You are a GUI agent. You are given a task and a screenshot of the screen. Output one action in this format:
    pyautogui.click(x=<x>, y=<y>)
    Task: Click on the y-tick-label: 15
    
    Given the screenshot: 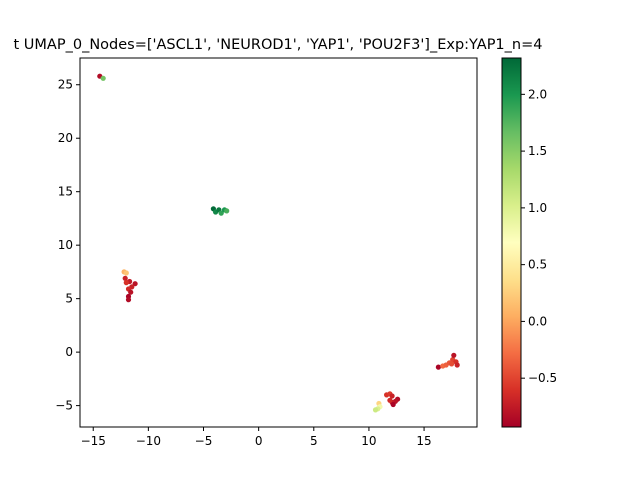 What is the action you would take?
    pyautogui.click(x=65, y=192)
    